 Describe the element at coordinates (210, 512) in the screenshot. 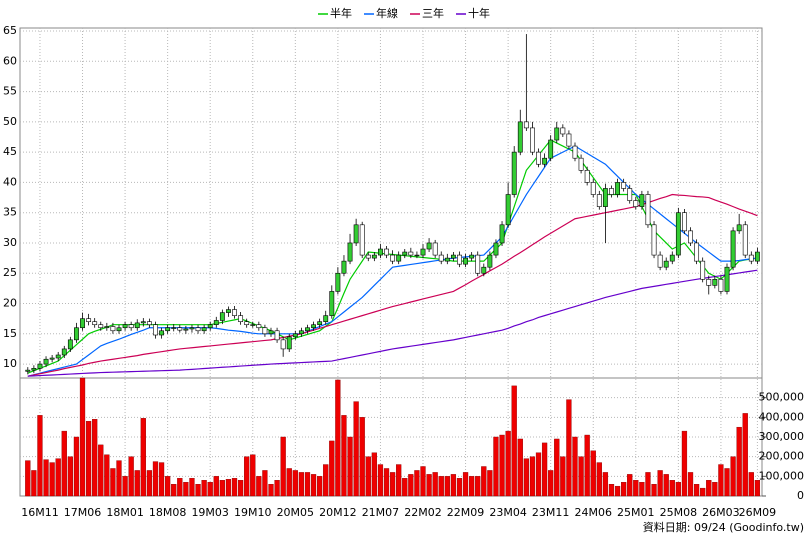

I see `x-tick-label: 19M03` at that location.